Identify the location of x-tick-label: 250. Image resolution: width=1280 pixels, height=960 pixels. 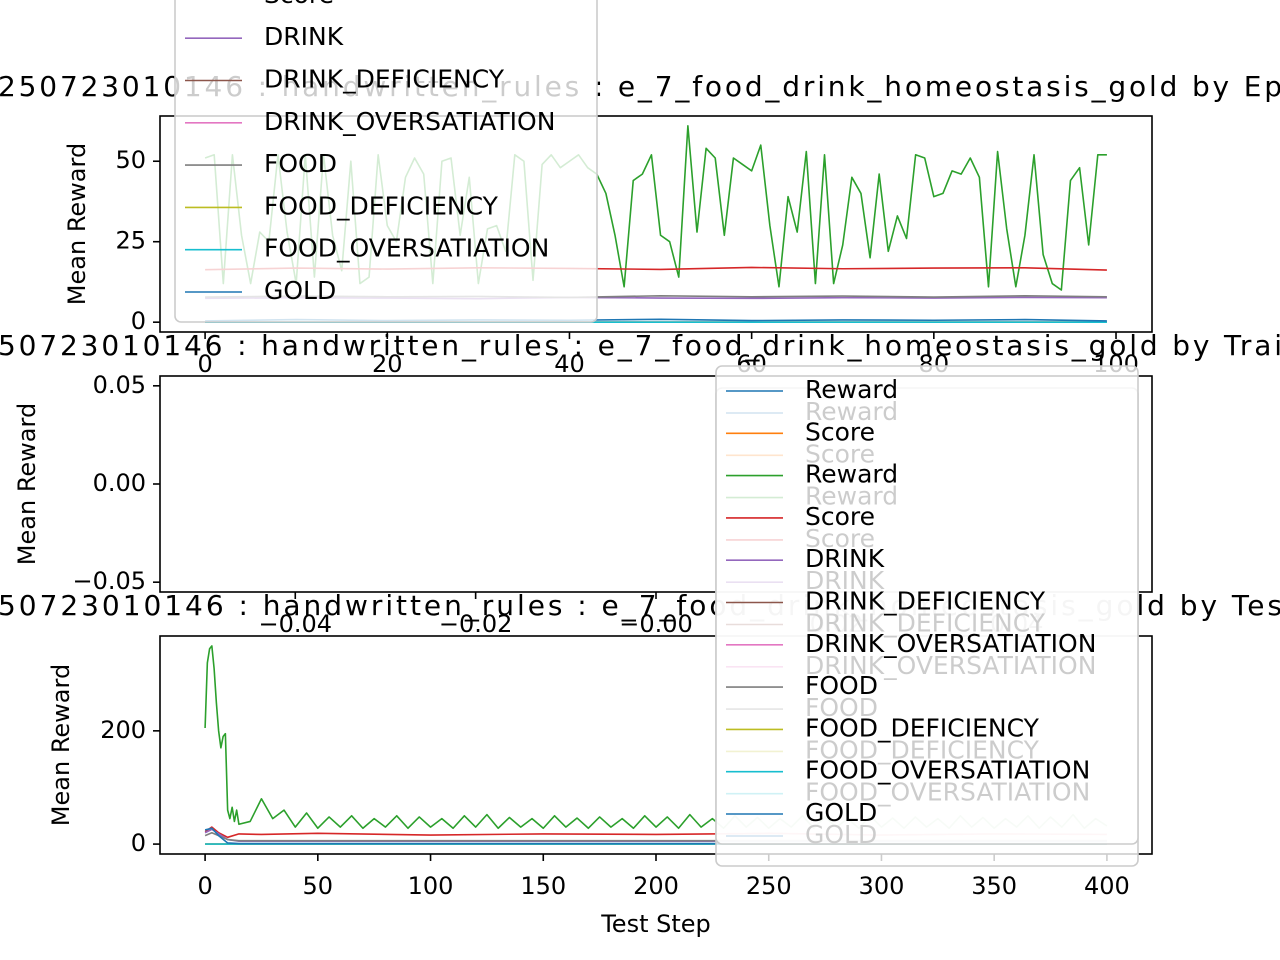
(769, 886).